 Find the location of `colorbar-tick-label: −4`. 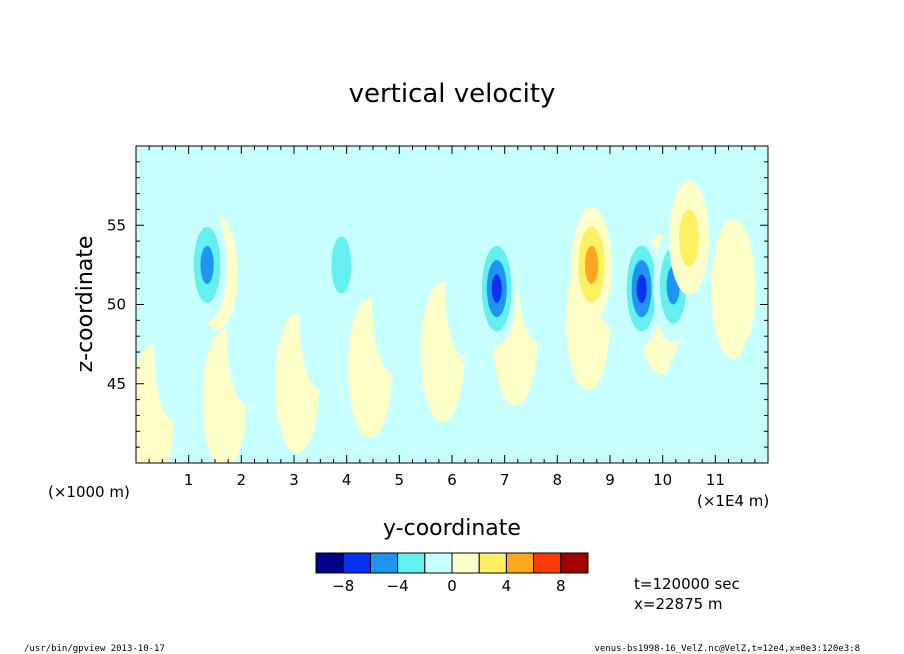

colorbar-tick-label: −4 is located at coordinates (398, 586).